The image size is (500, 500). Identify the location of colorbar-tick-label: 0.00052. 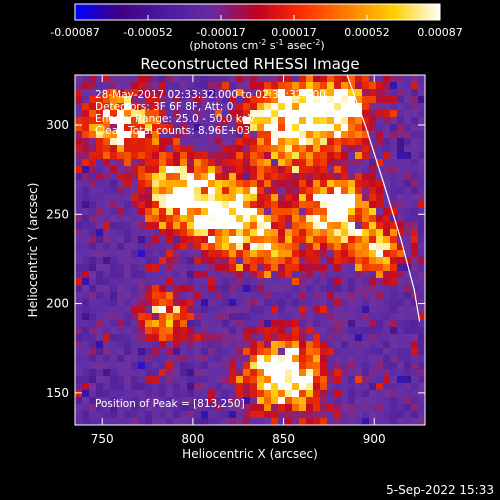
(367, 32).